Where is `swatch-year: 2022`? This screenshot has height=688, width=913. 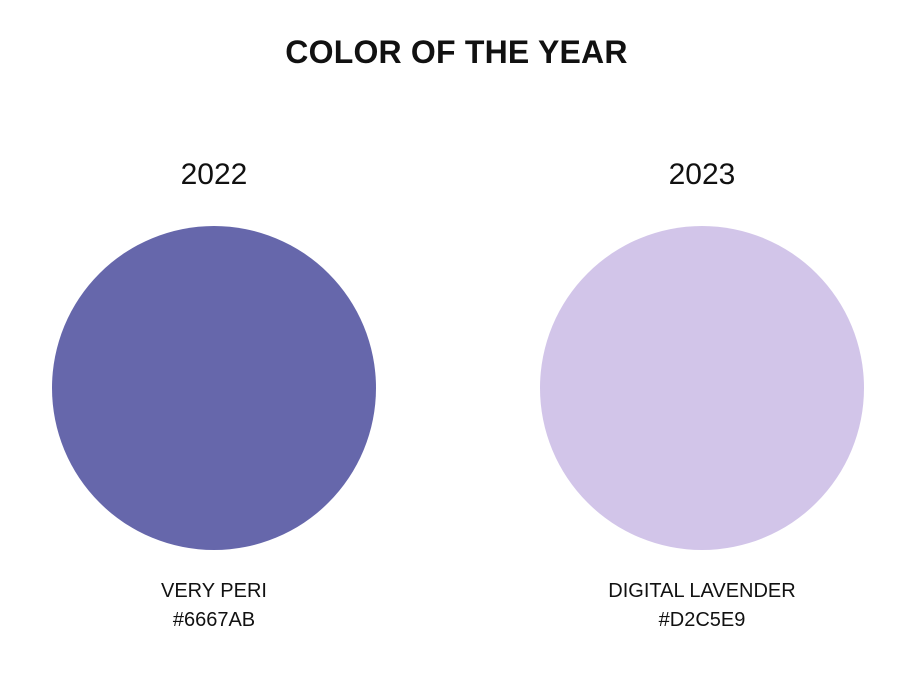
swatch-year: 2022 is located at coordinates (214, 174).